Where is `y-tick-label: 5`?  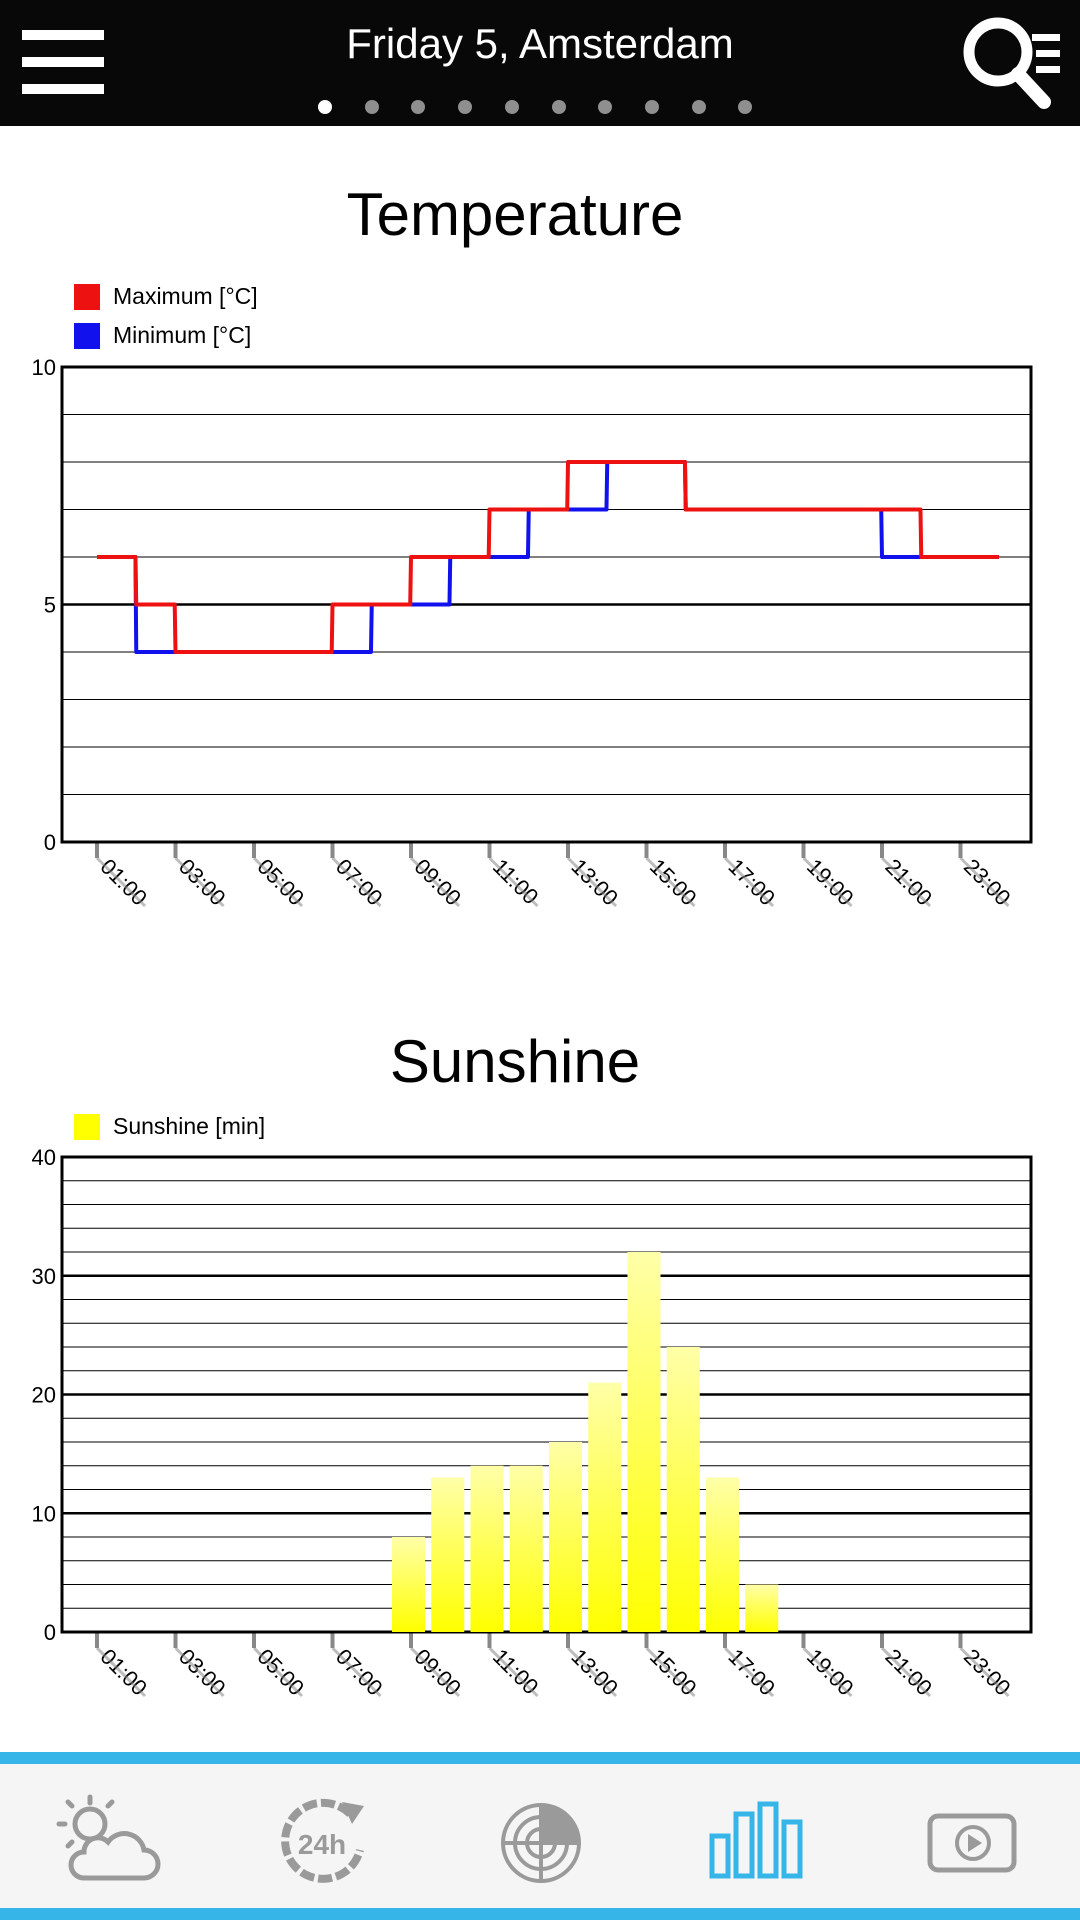
y-tick-label: 5 is located at coordinates (50, 605).